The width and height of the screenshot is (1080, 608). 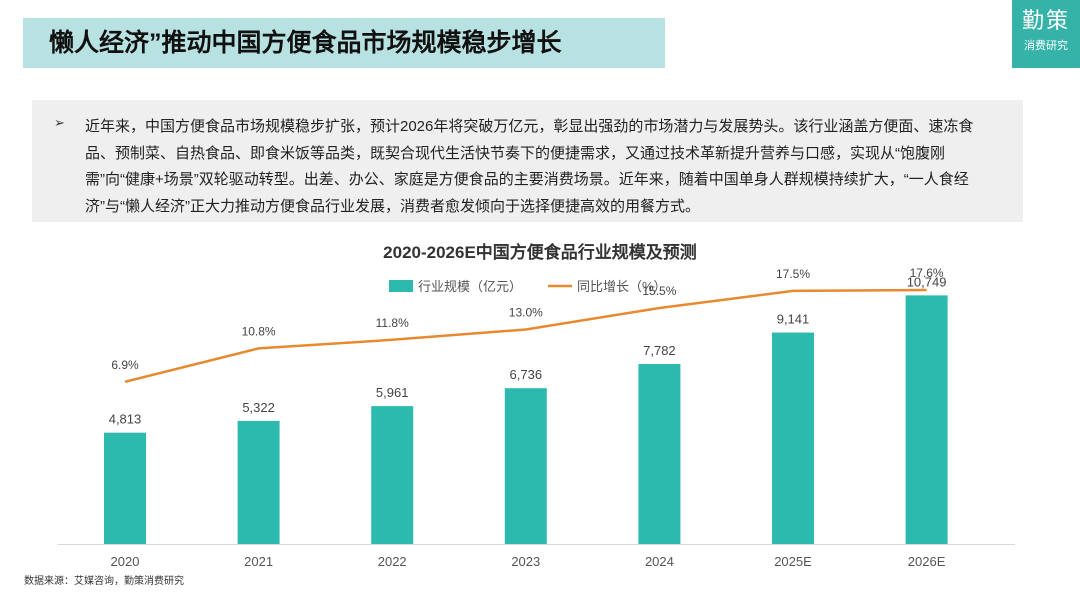 I want to click on legend-bar-label: 行业规模（亿元）, so click(x=470, y=286).